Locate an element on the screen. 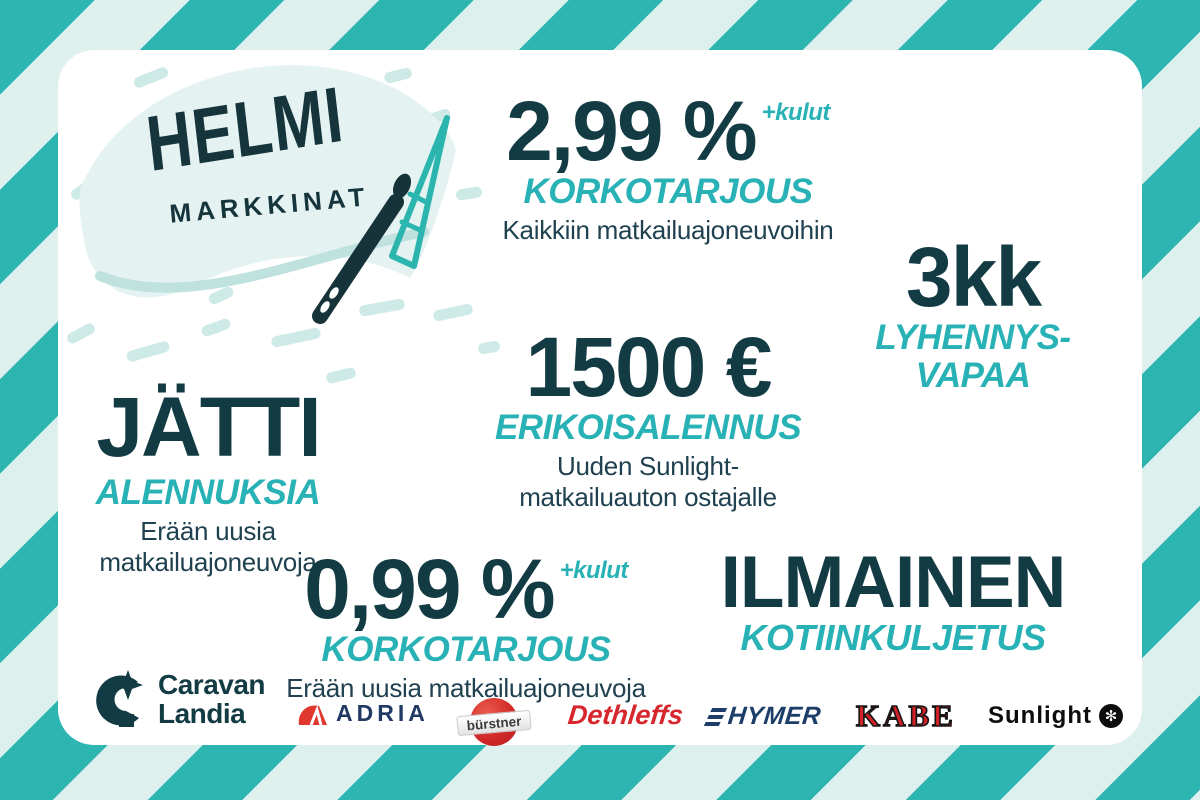 Image resolution: width=1200 pixels, height=800 pixels. offer-free-delivery: ILMAINEN KOTIINKULJETUS is located at coordinates (893, 600).